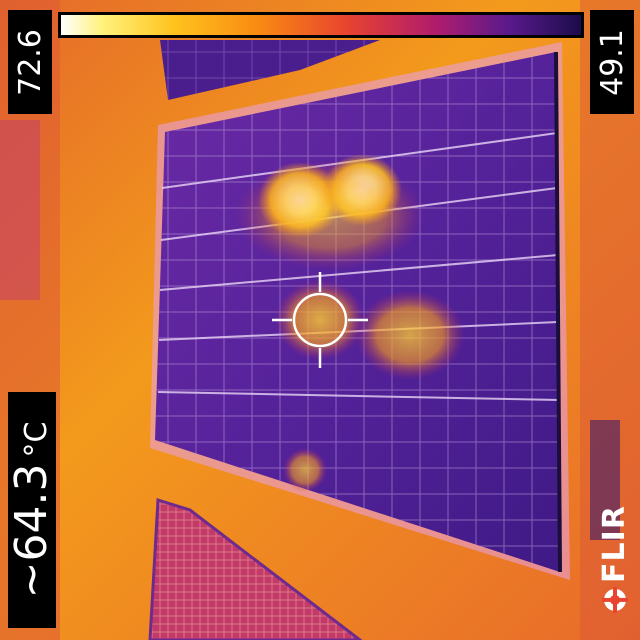 Image resolution: width=640 pixels, height=640 pixels. Describe the element at coordinates (270, 70) in the screenshot. I see `upper-panel` at that location.